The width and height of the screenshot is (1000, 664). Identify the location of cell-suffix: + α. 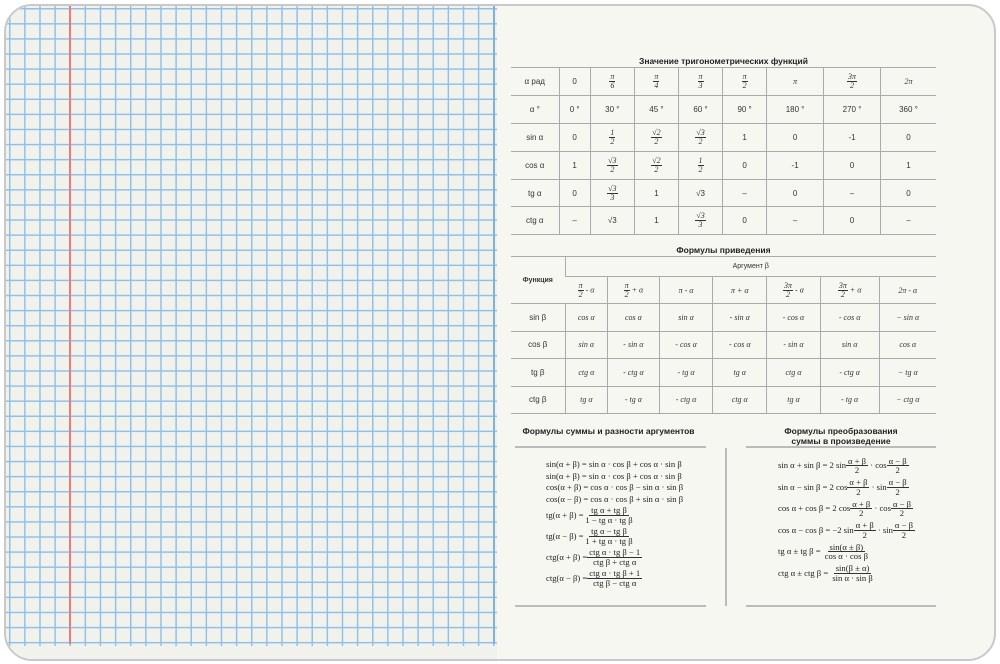
(854, 290).